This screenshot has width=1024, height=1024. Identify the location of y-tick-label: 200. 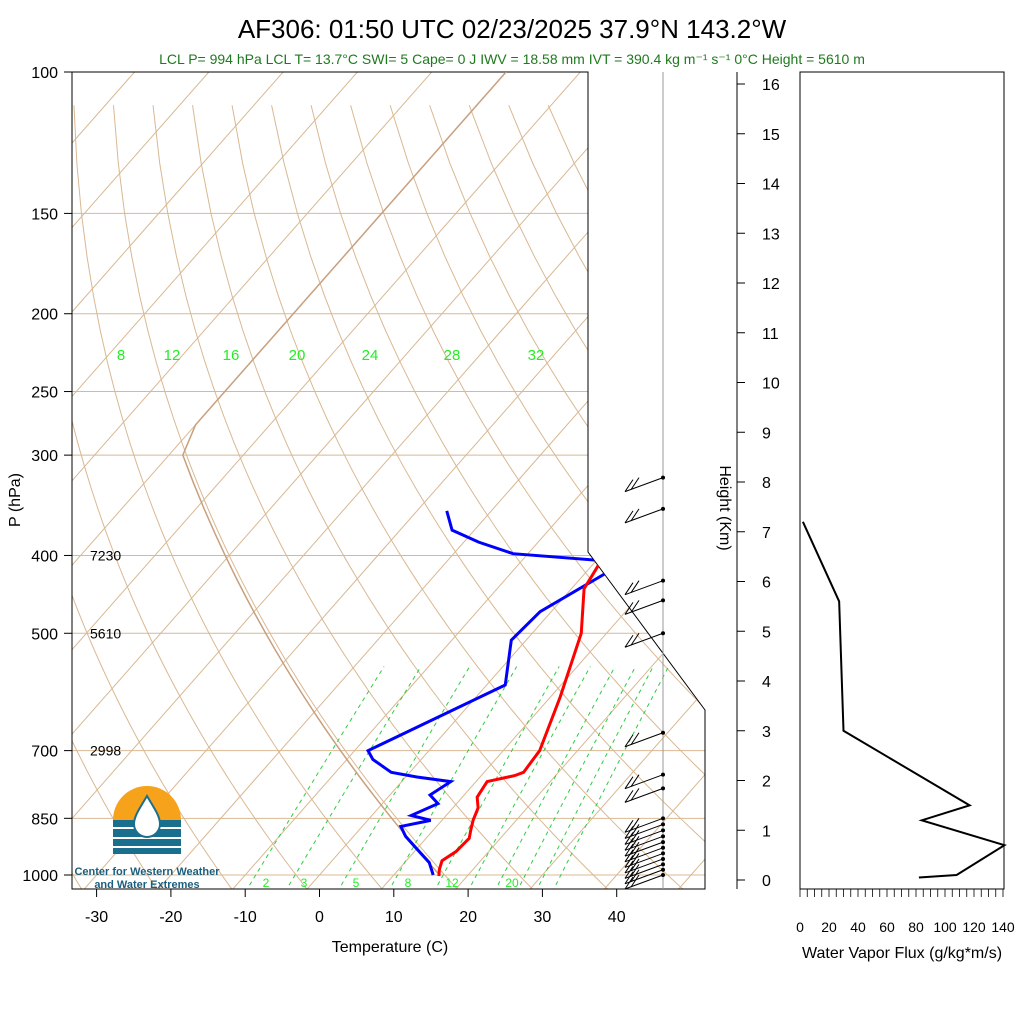
(44, 315).